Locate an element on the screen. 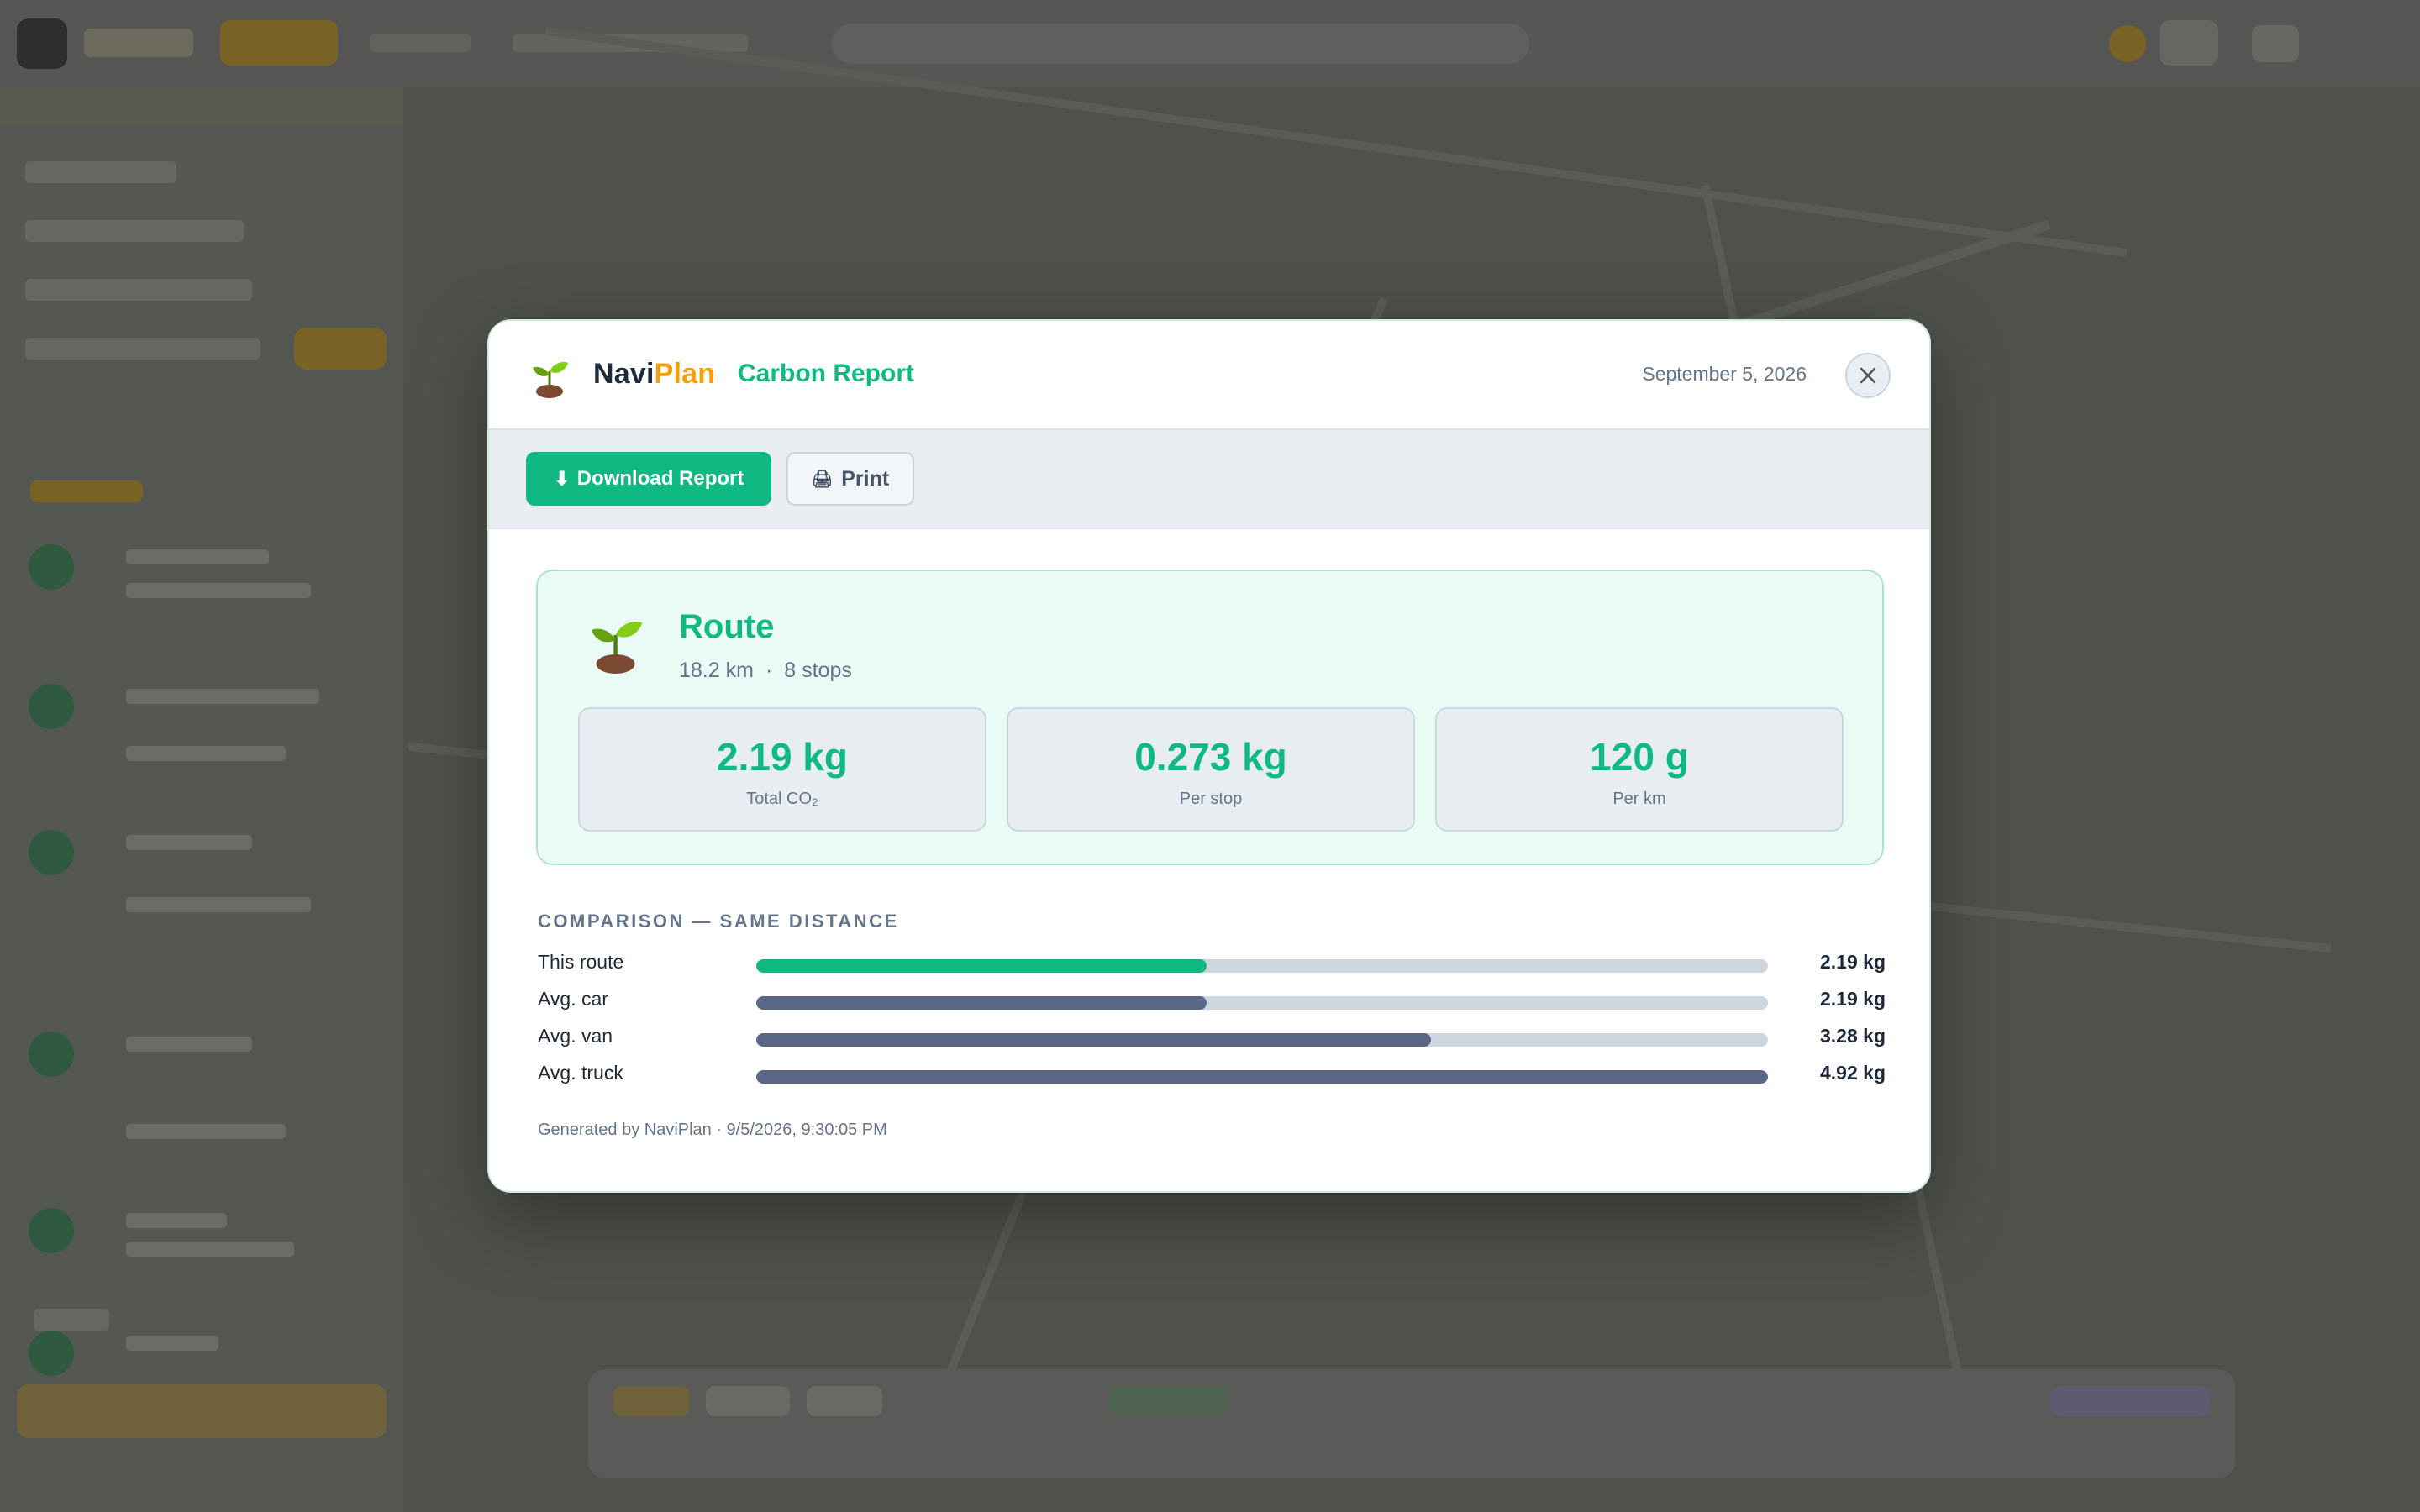 Image resolution: width=2420 pixels, height=1512 pixels. comparison-value: 3.28 kg is located at coordinates (1853, 1036).